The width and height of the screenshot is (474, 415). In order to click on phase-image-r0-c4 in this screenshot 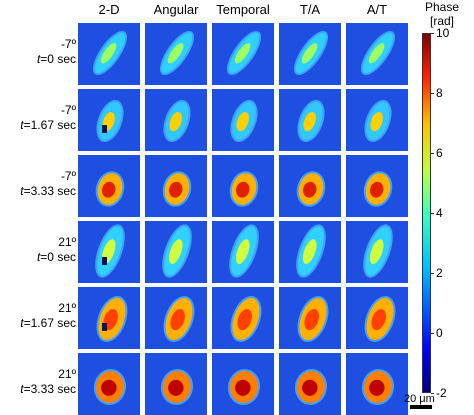, I will do `click(377, 54)`.